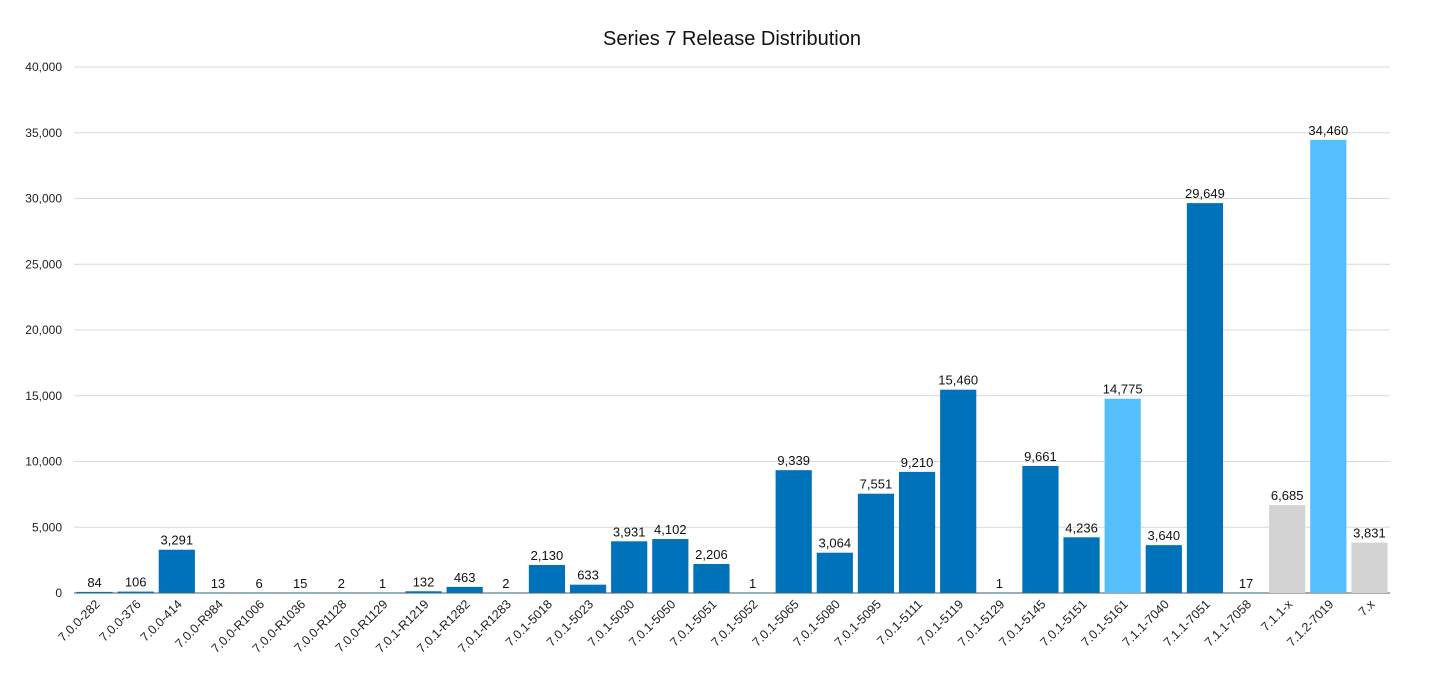  I want to click on data-label: 34,460, so click(1328, 130).